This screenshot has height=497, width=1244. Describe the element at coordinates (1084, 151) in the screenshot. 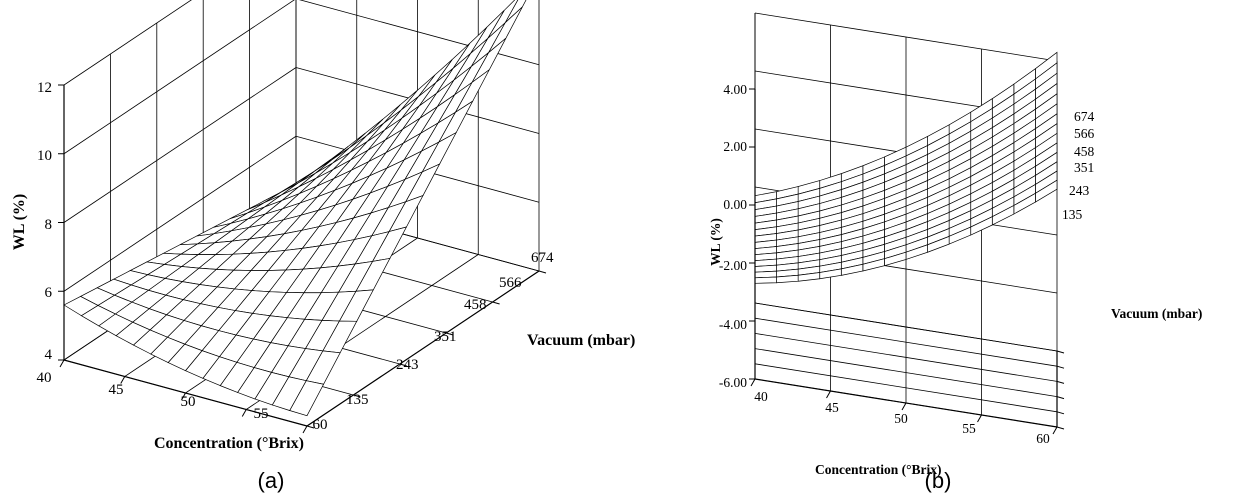

I see `chart-b-y-tick: 458` at that location.